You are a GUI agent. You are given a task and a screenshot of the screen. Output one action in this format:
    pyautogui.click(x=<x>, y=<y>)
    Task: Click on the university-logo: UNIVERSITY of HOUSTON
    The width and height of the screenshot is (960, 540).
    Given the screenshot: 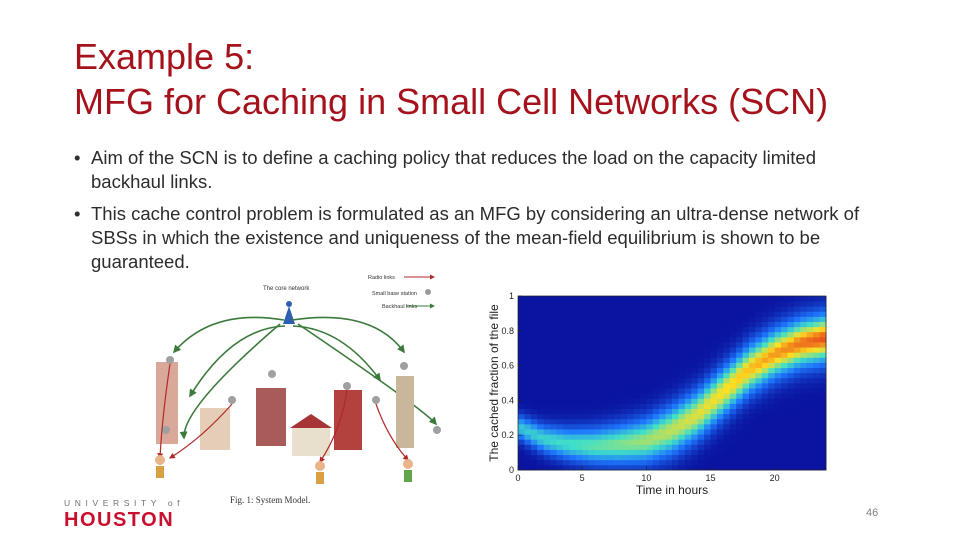 What is the action you would take?
    pyautogui.click(x=124, y=514)
    